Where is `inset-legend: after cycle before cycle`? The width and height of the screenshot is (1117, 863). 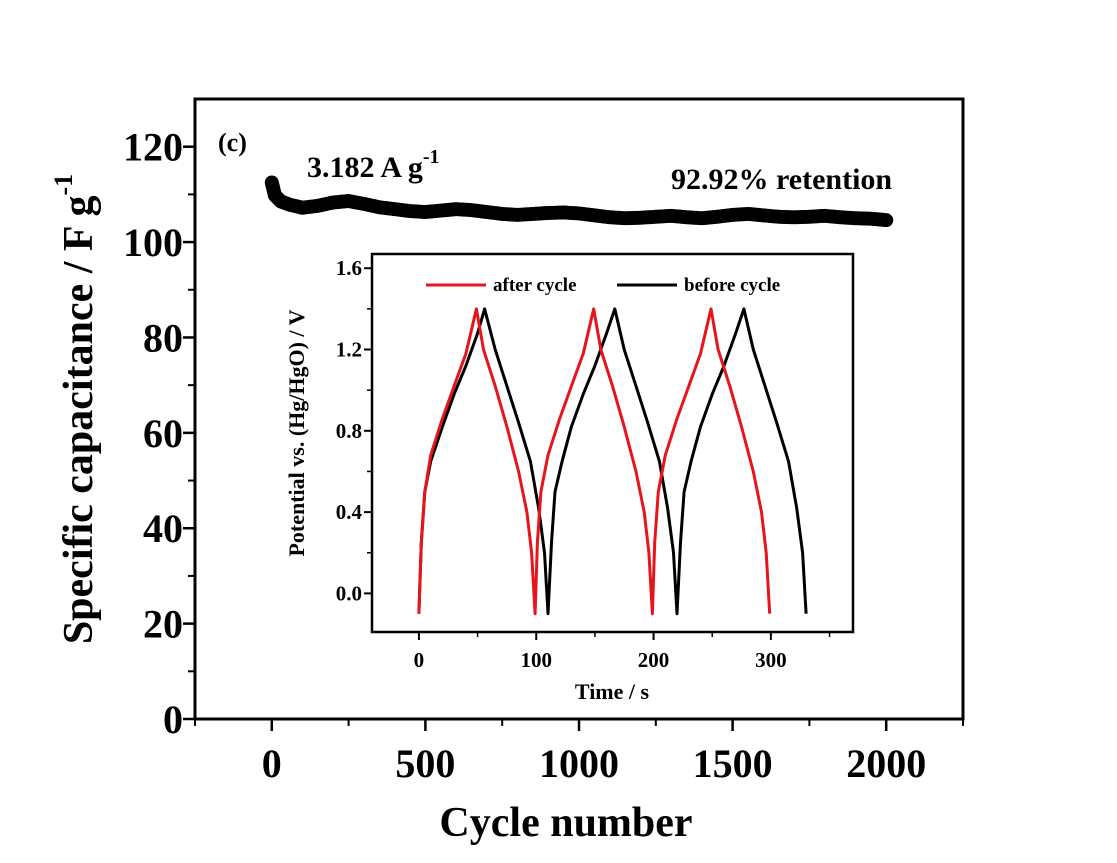
inset-legend: after cycle before cycle is located at coordinates (603, 285).